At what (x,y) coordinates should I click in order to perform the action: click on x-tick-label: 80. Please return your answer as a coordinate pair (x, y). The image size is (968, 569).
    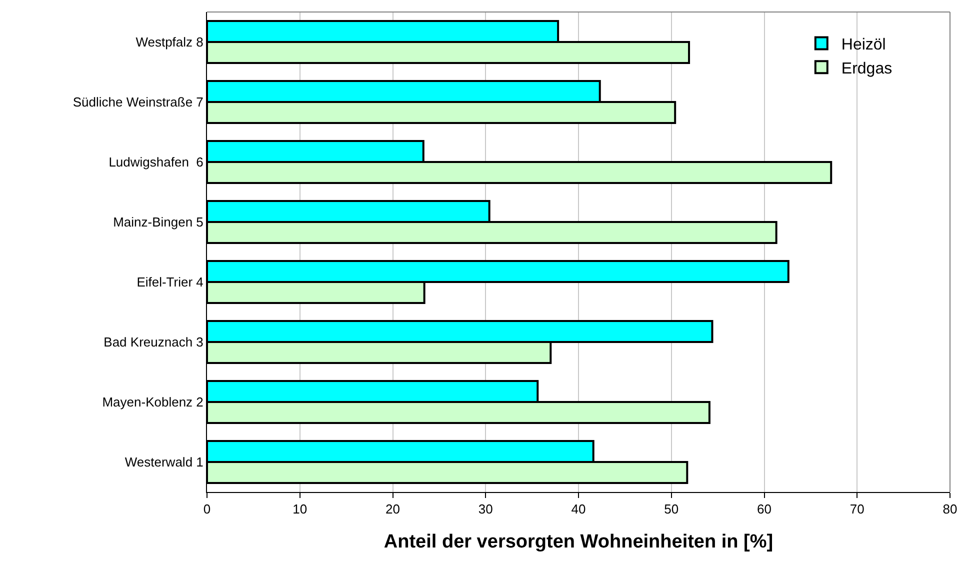
    Looking at the image, I should click on (950, 509).